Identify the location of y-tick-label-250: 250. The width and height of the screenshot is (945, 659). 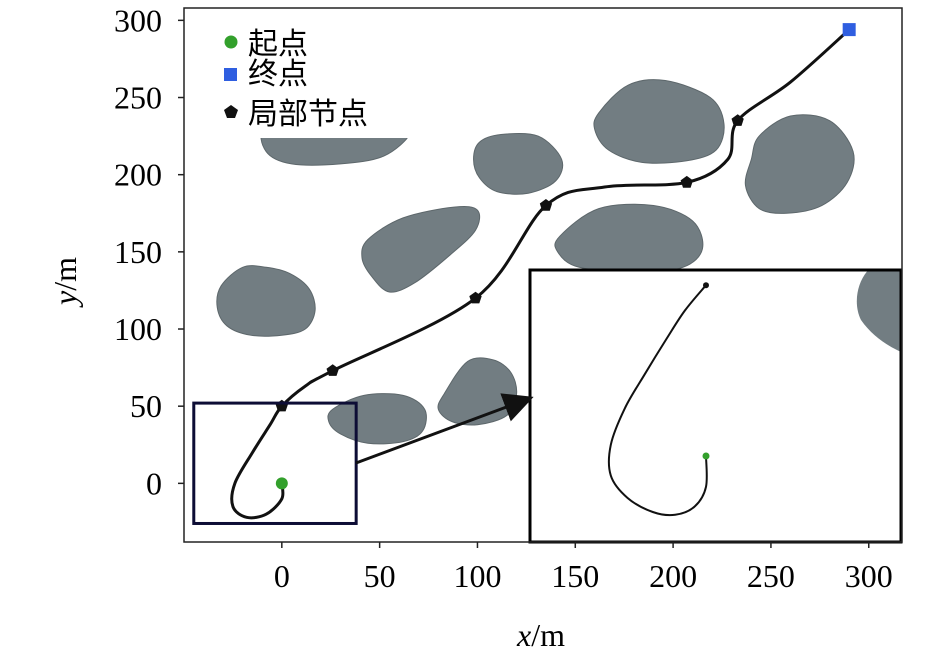
(138, 98).